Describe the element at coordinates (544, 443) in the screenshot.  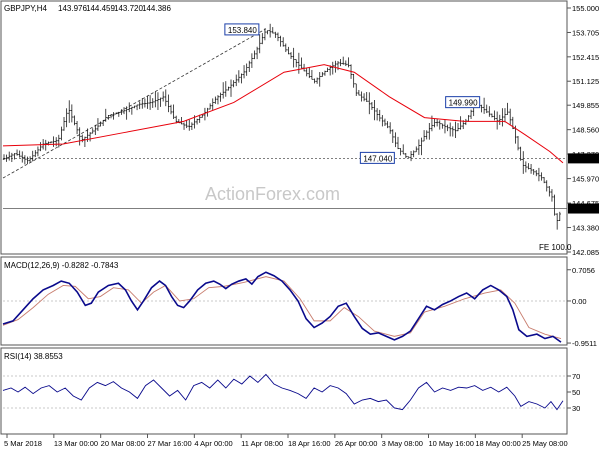
I see `x-tick-label: 25 May 08:00` at that location.